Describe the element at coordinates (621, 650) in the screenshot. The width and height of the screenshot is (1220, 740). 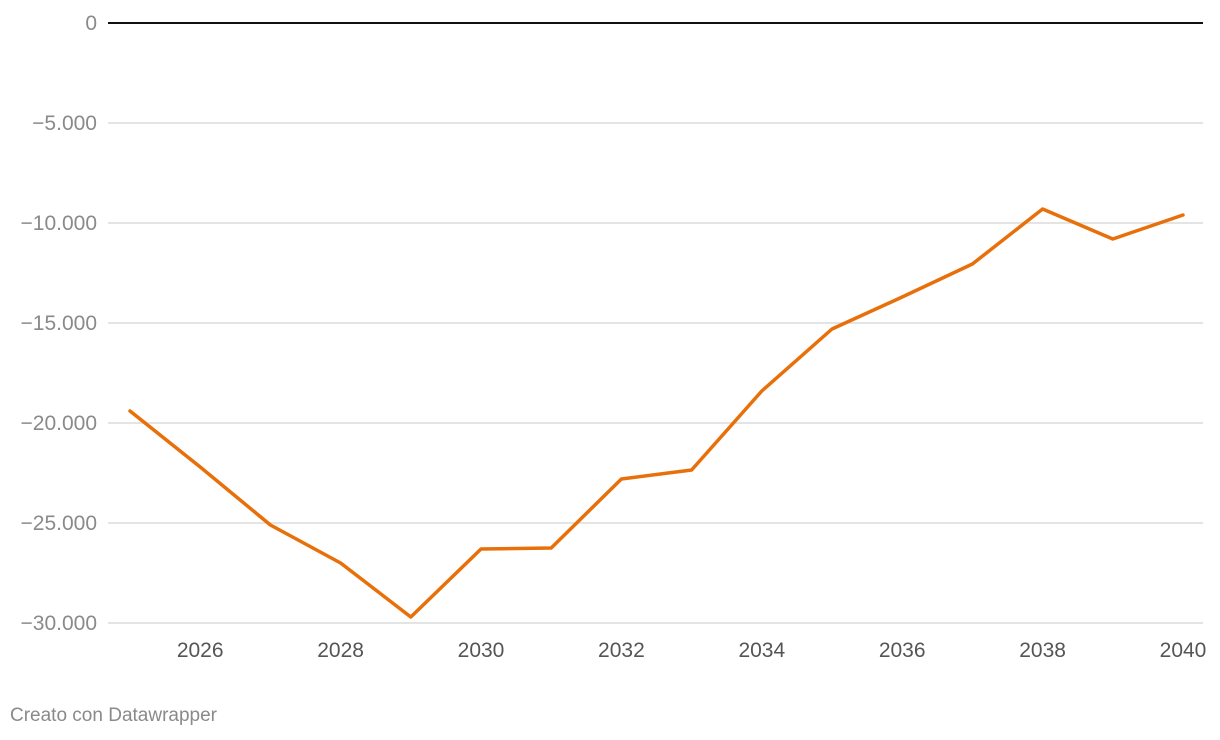
I see `x-tick-label: 2032` at that location.